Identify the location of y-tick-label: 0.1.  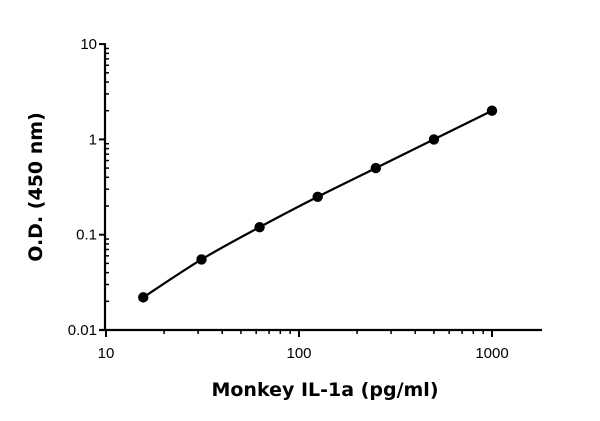
(86, 235).